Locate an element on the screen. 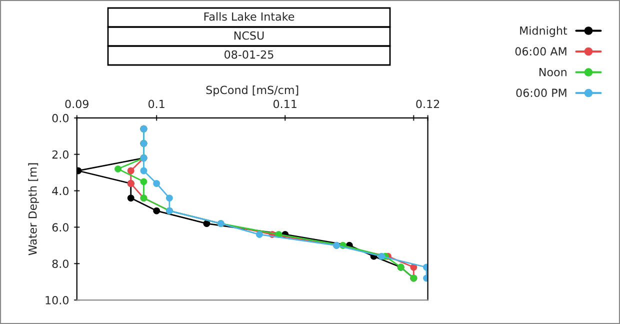  y-tick-label: 4.0 is located at coordinates (60, 191).